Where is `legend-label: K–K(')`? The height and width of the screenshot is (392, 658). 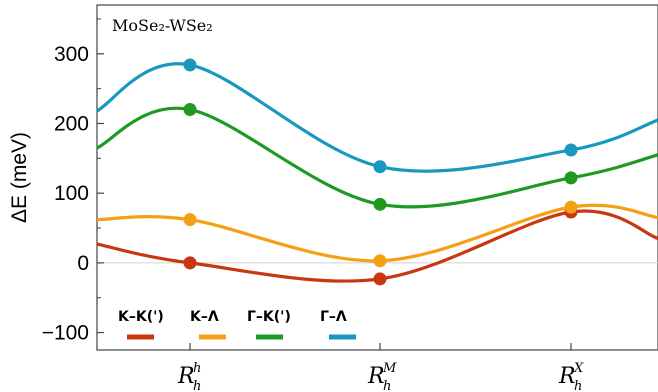
legend-label: K–K(') is located at coordinates (141, 317).